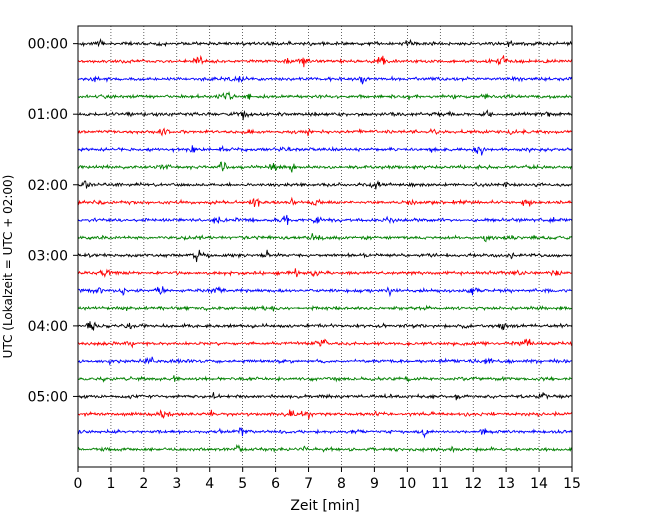 This screenshot has height=520, width=650. Describe the element at coordinates (209, 484) in the screenshot. I see `x-tick-label: 4` at that location.